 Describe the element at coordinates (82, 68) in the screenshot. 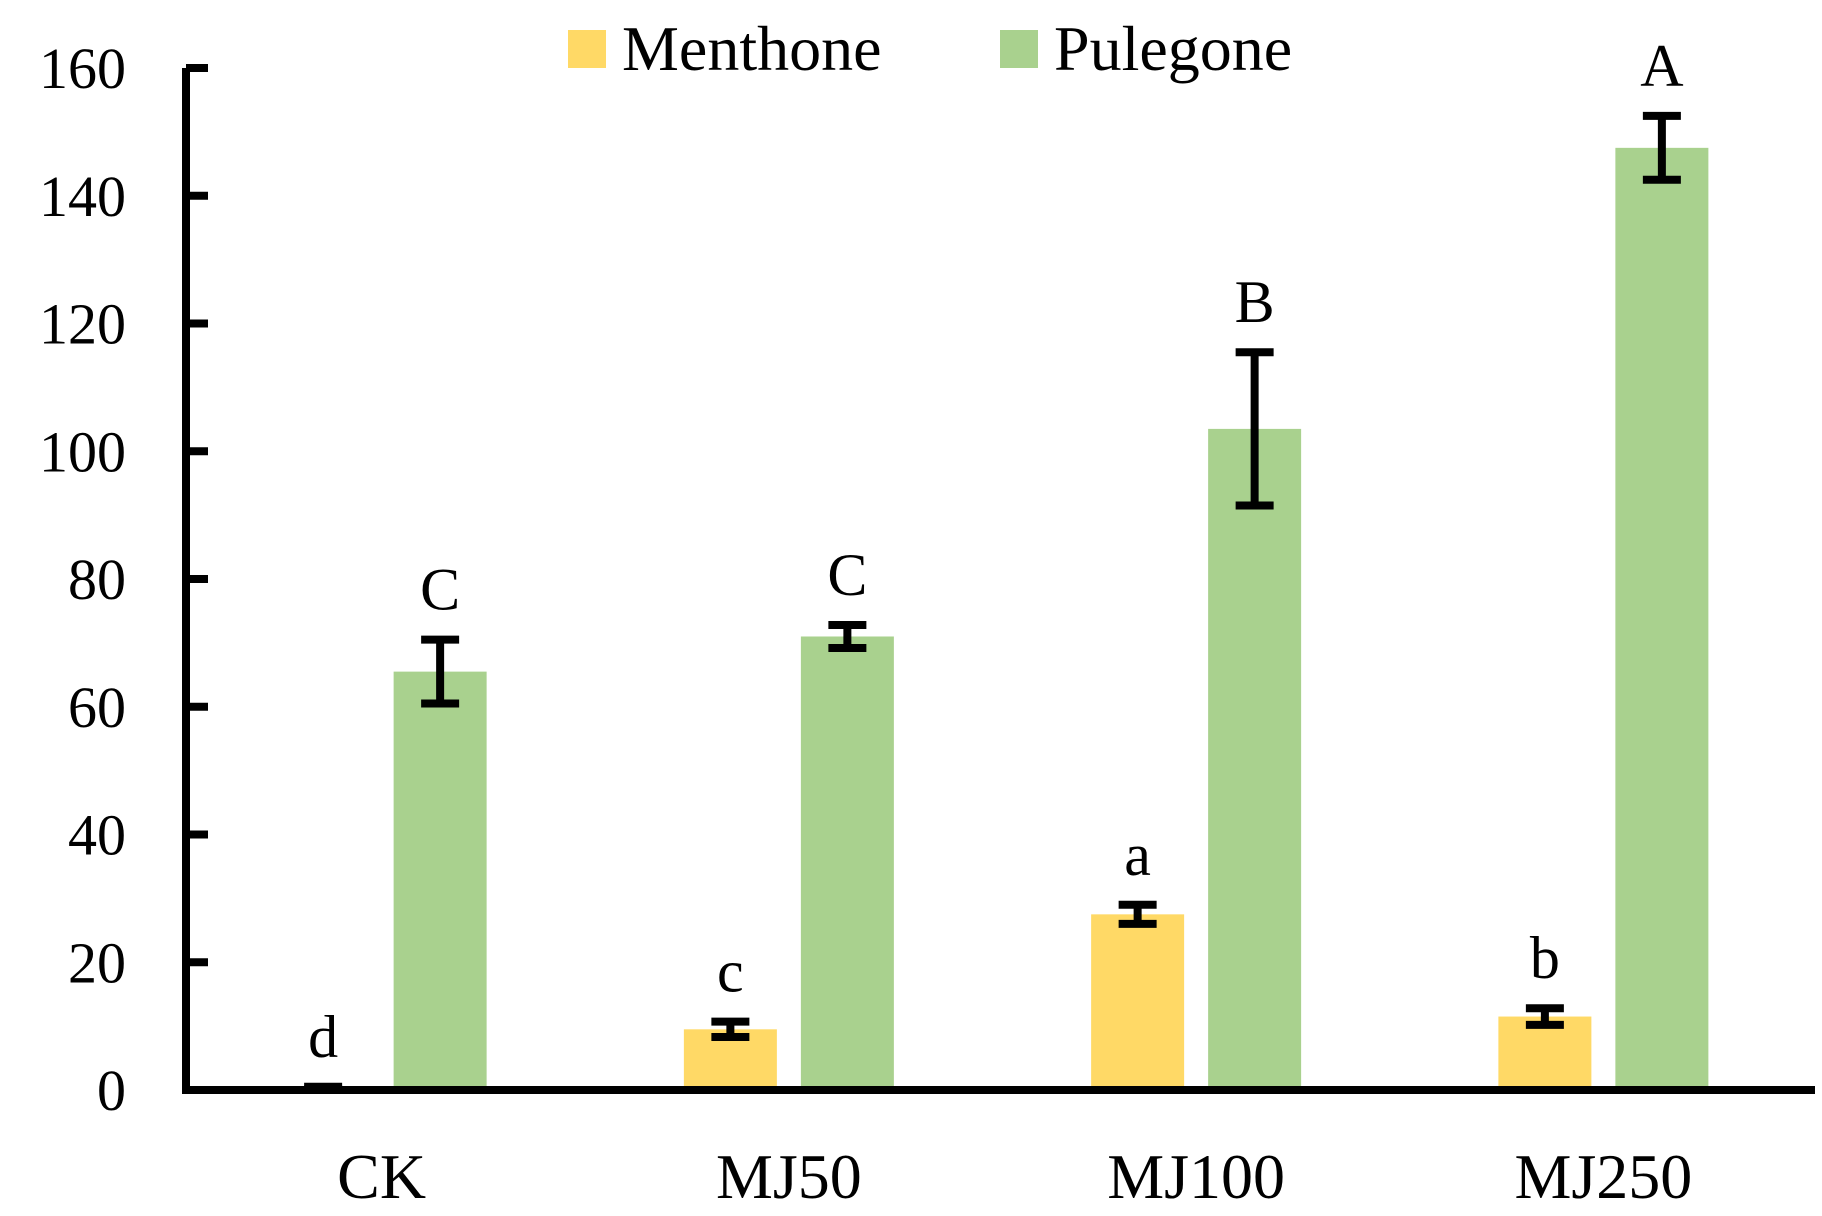

I see `y-tick-label: 160` at that location.